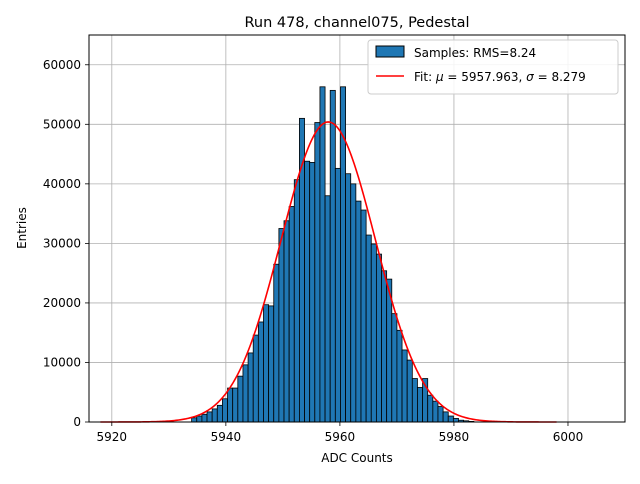 Image resolution: width=640 pixels, height=484 pixels. Describe the element at coordinates (226, 437) in the screenshot. I see `x-tick-label: 5940` at that location.